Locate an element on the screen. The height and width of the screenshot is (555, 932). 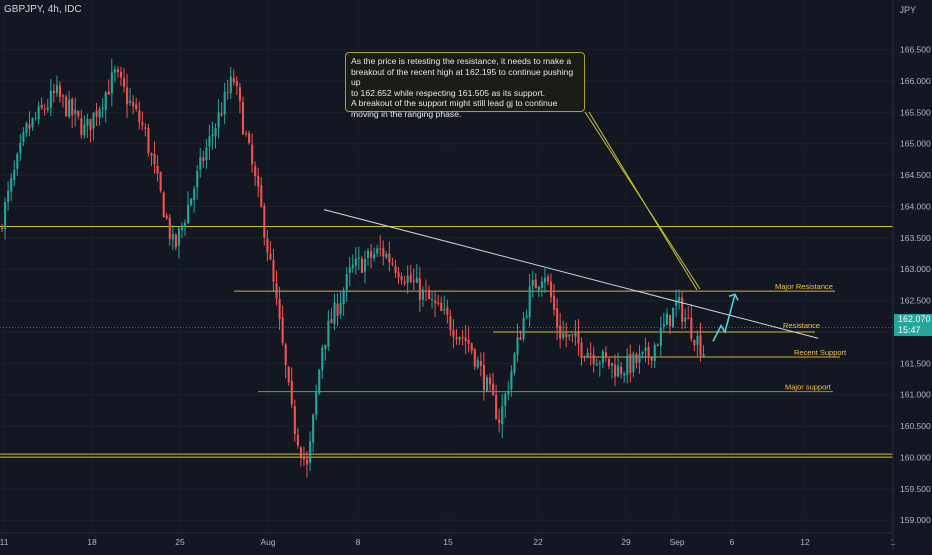
y-tick-label: 166.500 is located at coordinates (915, 50).